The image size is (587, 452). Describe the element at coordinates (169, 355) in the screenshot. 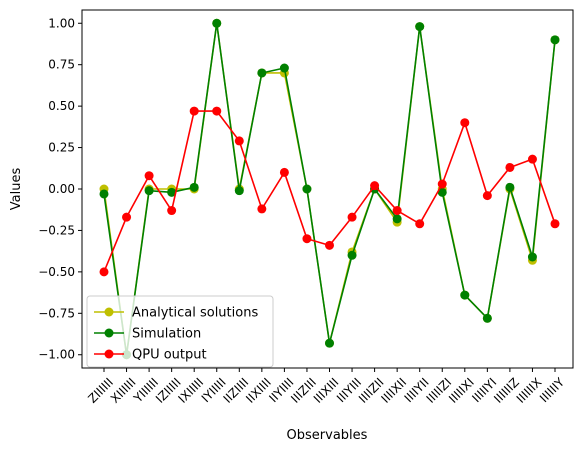

I see `legend-label: QPU output` at that location.